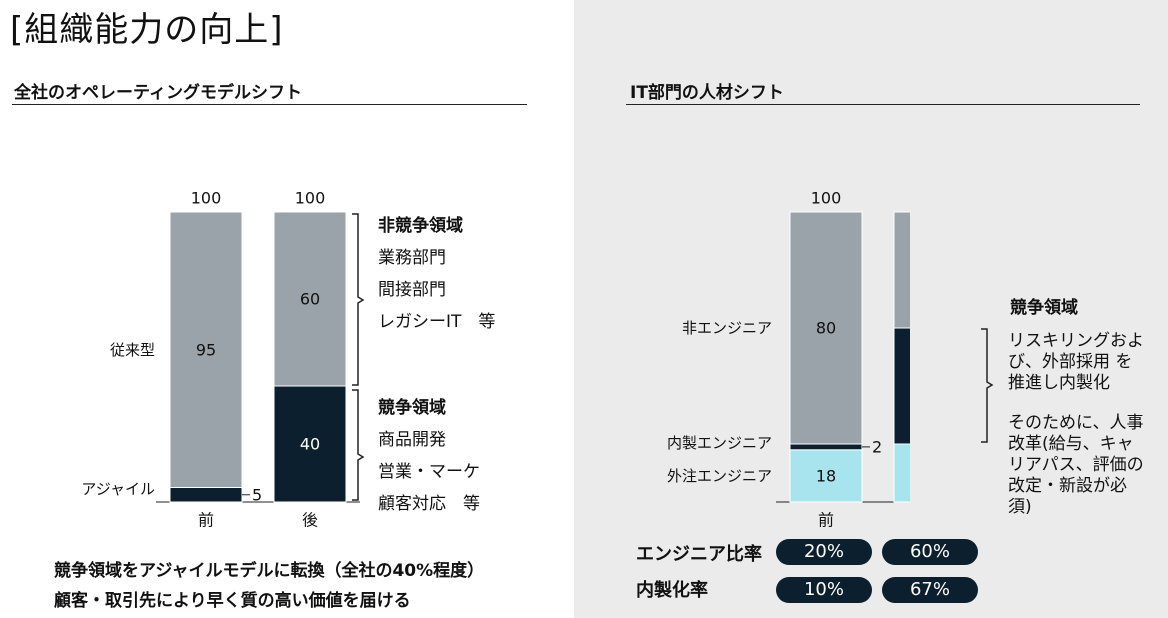 Image resolution: width=1168 pixels, height=618 pixels. I want to click on noncompete-line: 間接部門, so click(412, 290).